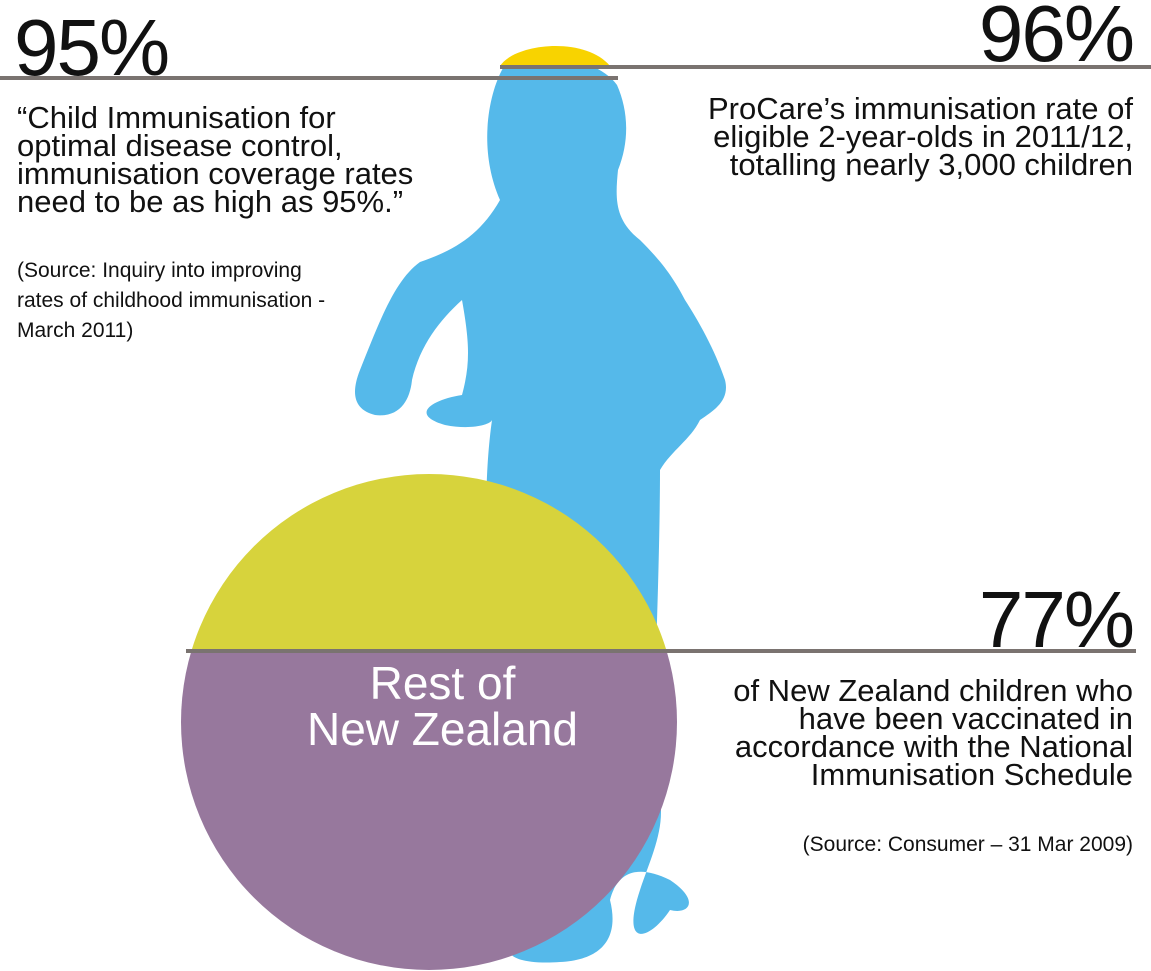 This screenshot has width=1151, height=971. What do you see at coordinates (1056, 619) in the screenshot?
I see `stat-77-value: 77%` at bounding box center [1056, 619].